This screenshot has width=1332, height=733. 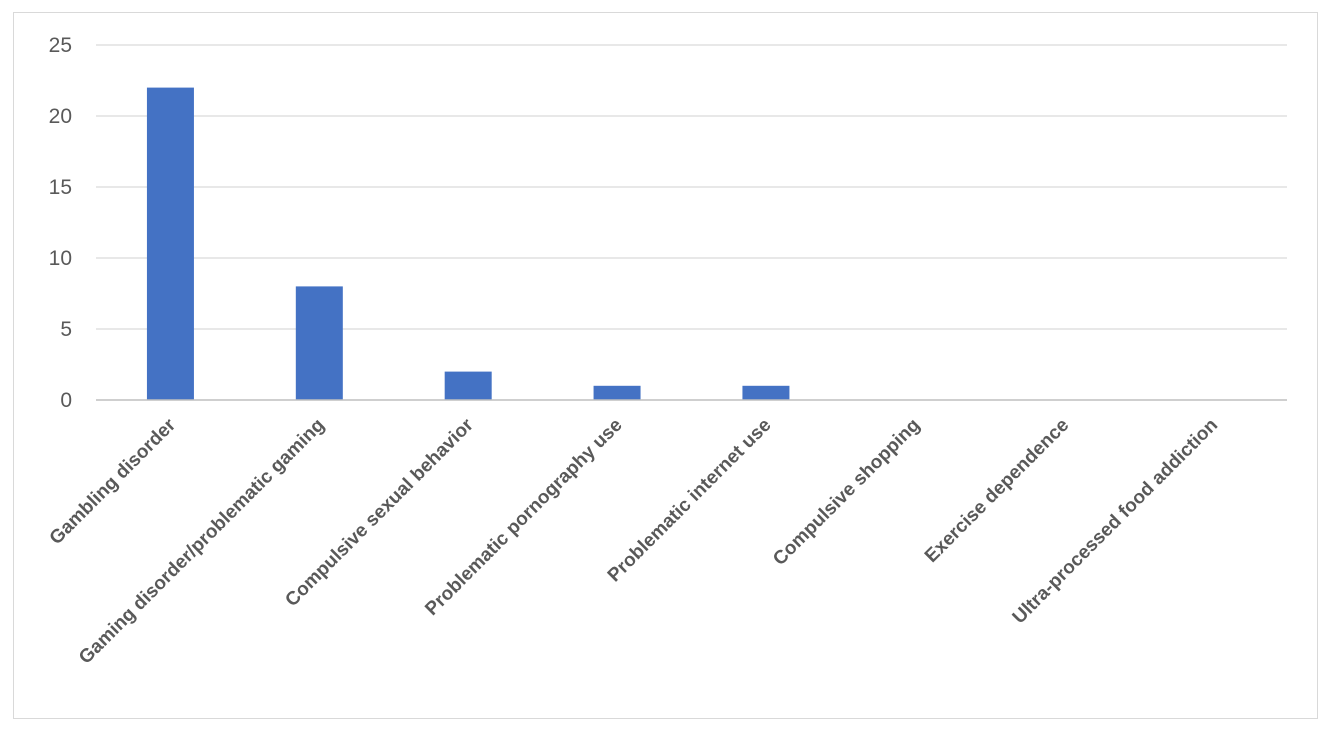 I want to click on x-category-label: Problematic internet use, so click(x=690, y=501).